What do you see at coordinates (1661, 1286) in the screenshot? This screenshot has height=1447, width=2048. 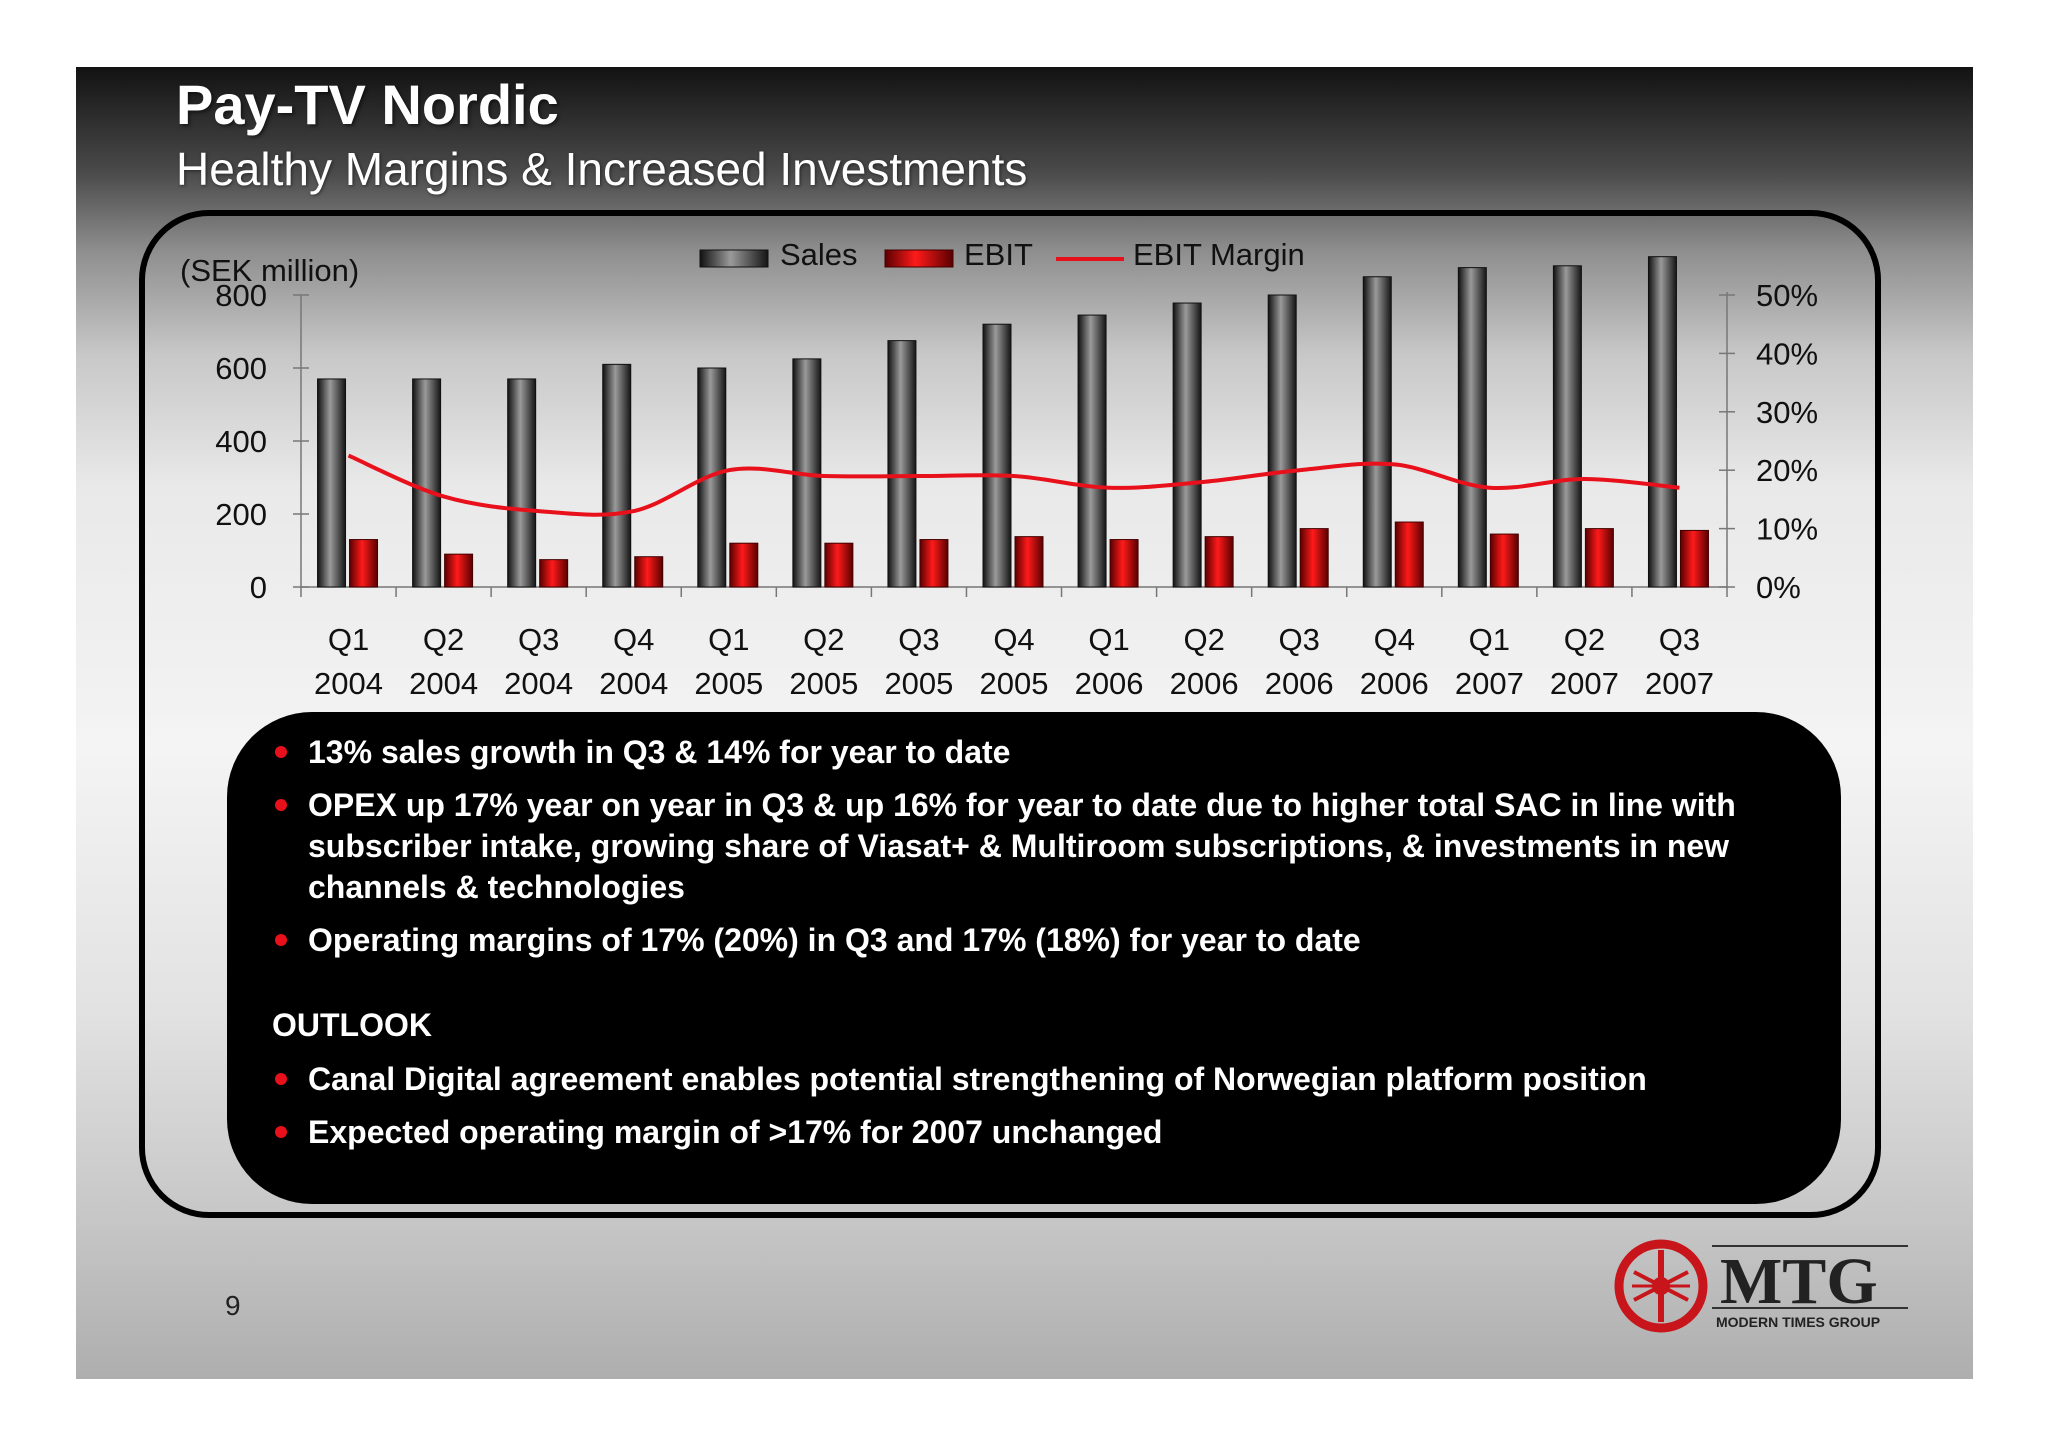 I see `logo-ring-icon` at bounding box center [1661, 1286].